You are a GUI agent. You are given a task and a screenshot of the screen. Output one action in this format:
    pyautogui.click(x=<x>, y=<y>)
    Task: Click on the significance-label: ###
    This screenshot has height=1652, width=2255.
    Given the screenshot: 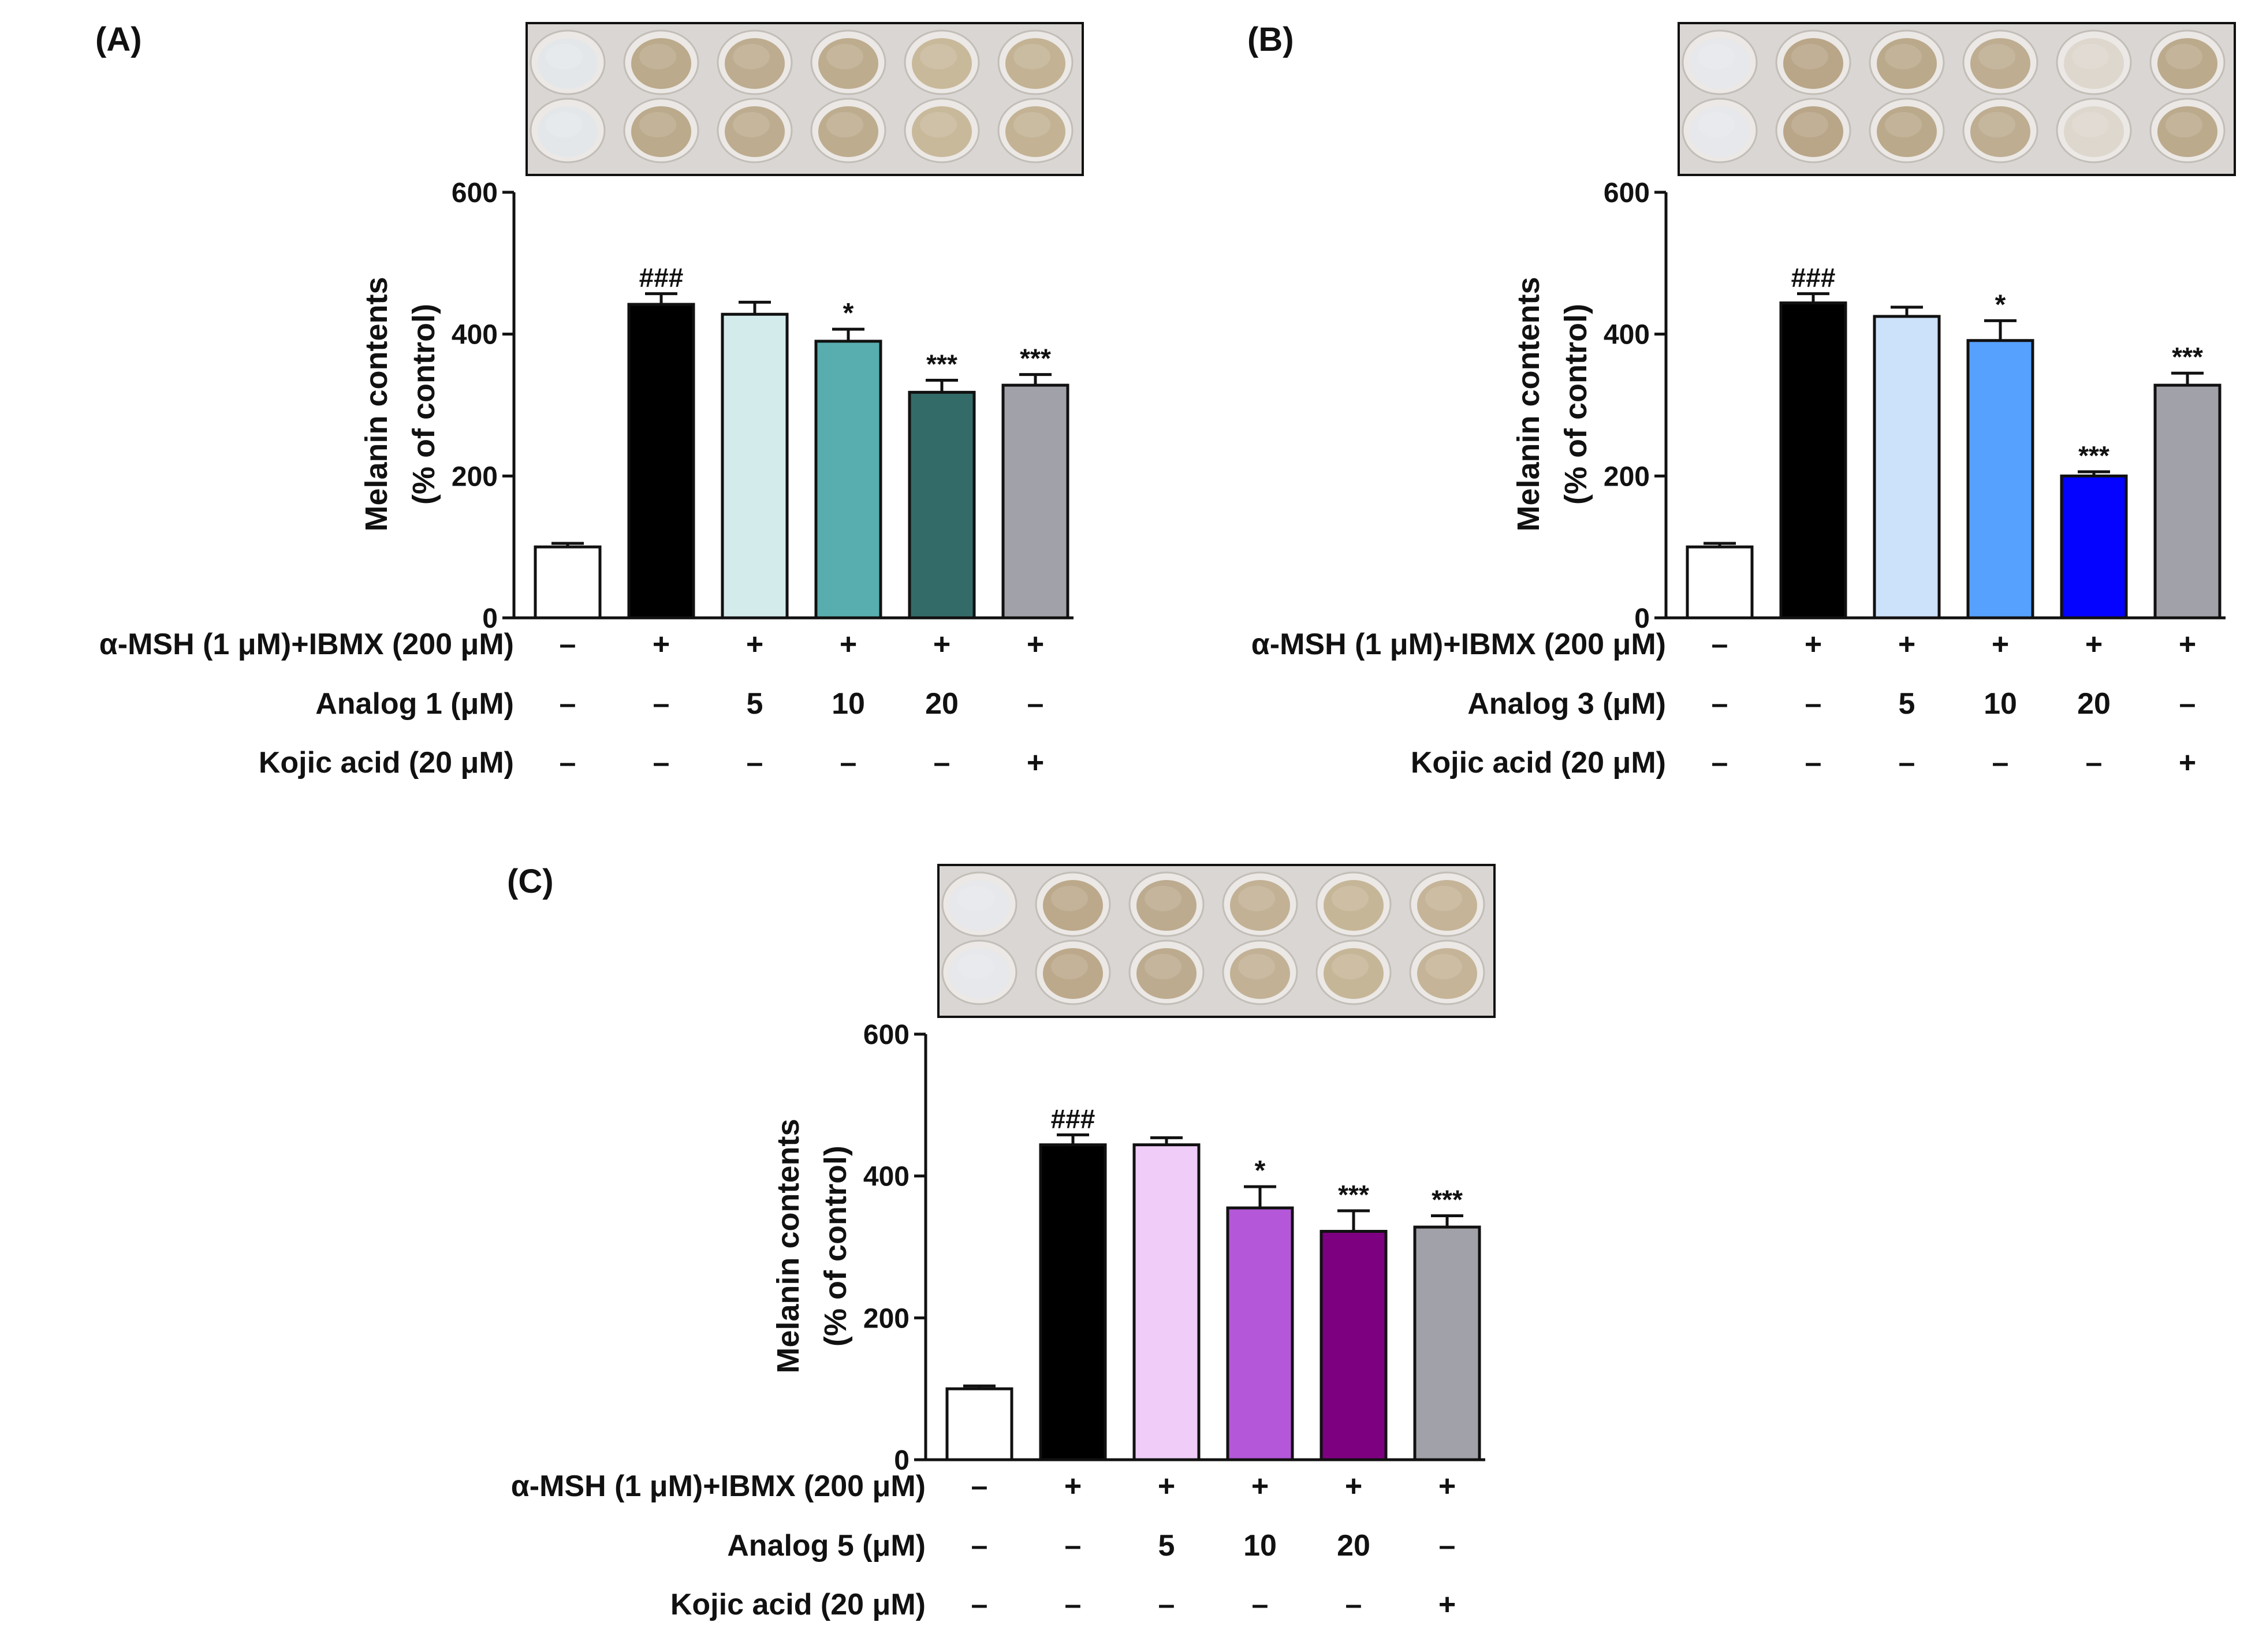 What is the action you would take?
    pyautogui.click(x=661, y=278)
    